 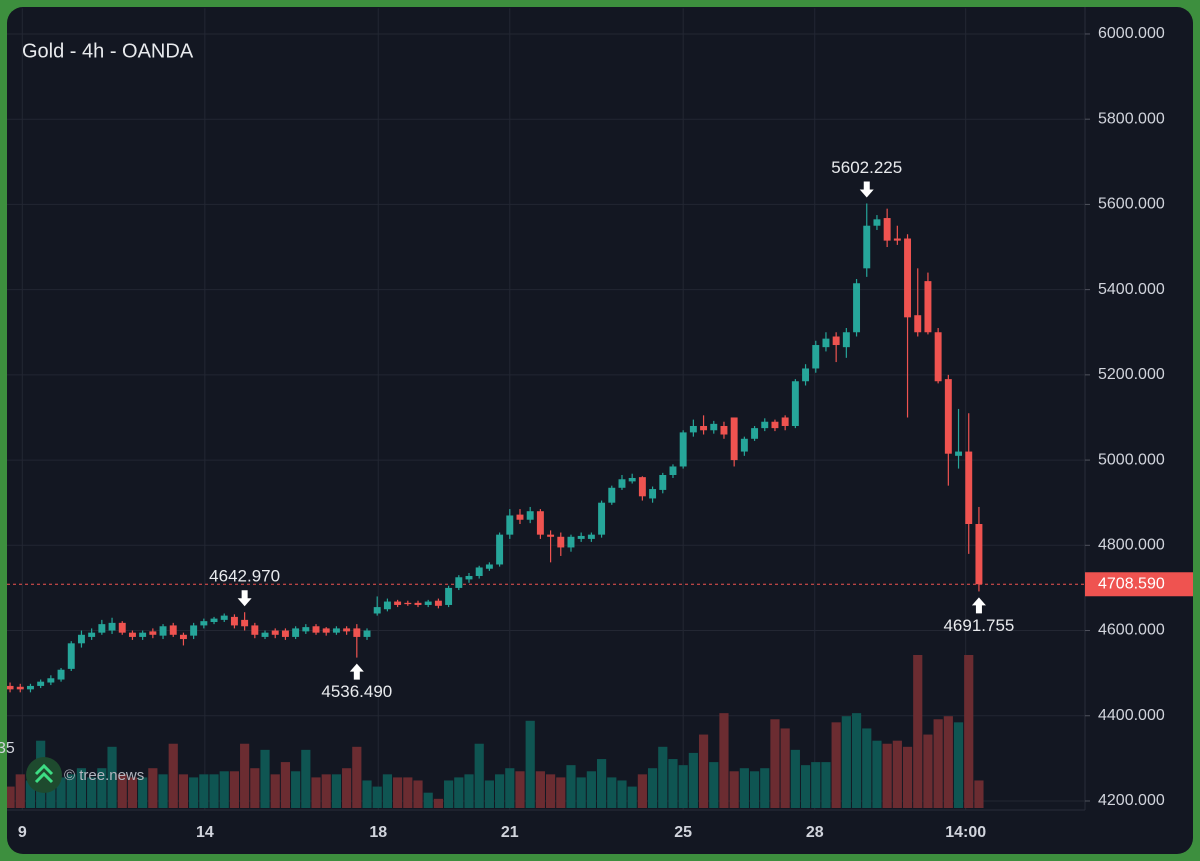 I want to click on y-tick-label: 4400.000, so click(x=1131, y=715).